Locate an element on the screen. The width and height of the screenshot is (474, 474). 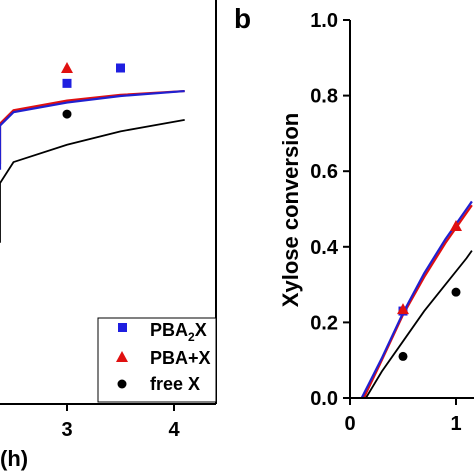
panel-b-x-tick-label: 0 is located at coordinates (349, 424).